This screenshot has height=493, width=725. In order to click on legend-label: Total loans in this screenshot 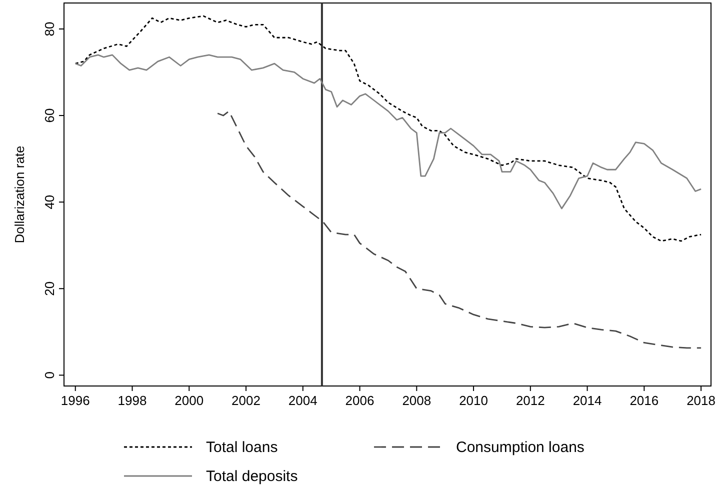, I will do `click(242, 447)`.